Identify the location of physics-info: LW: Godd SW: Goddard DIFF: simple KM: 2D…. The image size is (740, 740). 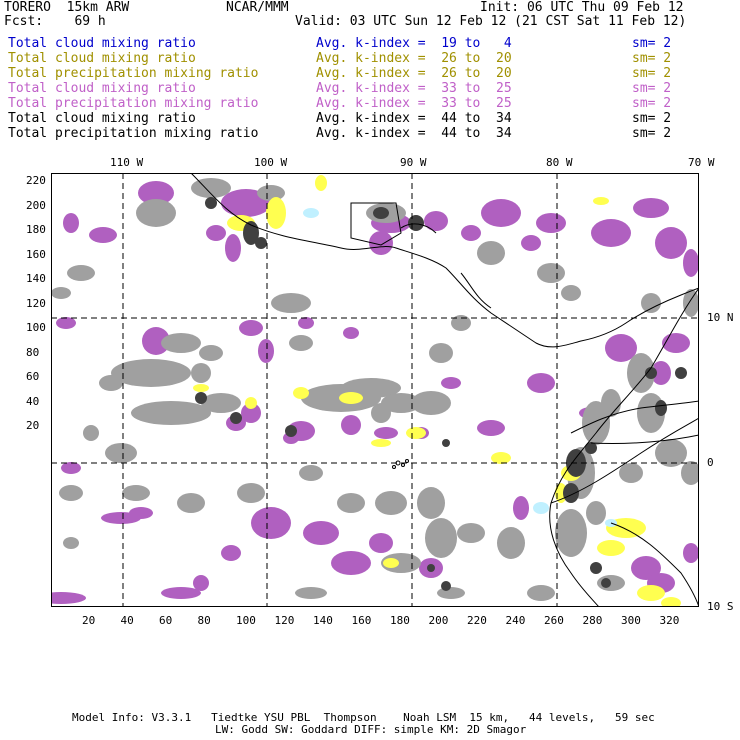
(371, 729).